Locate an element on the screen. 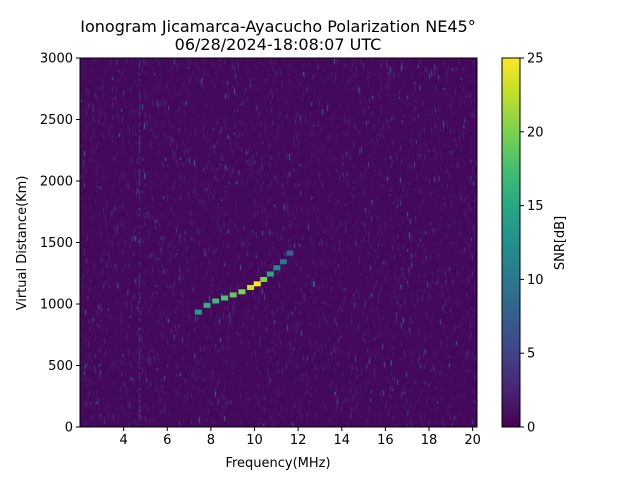  x-tick-label: 18 is located at coordinates (429, 440).